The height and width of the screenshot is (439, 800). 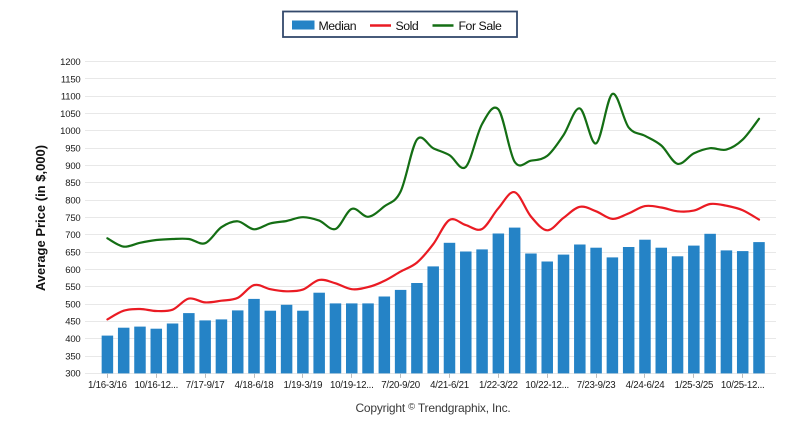 I want to click on svg-text: 600, so click(x=72, y=270).